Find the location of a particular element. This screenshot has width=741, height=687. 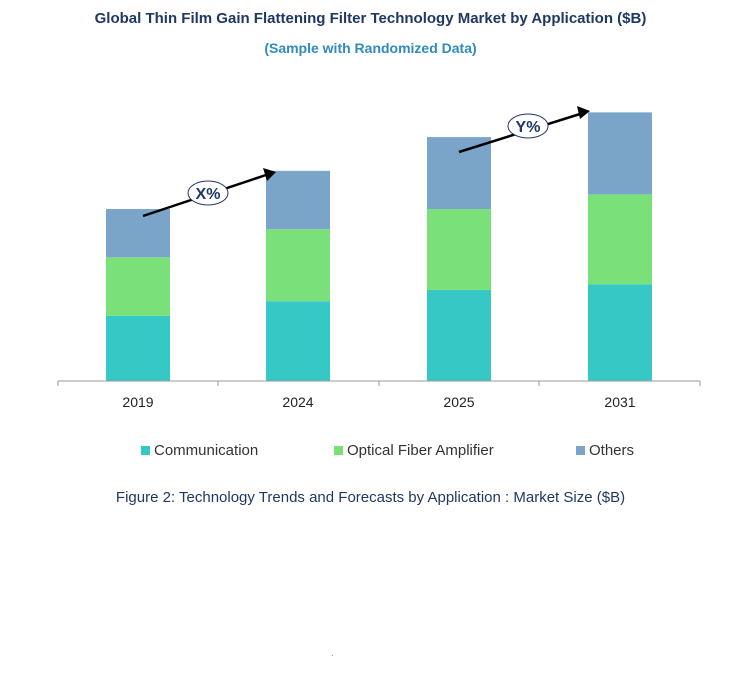

legend-item-optical-fiber-amplifier: Optical Fiber Amplifier is located at coordinates (414, 450).